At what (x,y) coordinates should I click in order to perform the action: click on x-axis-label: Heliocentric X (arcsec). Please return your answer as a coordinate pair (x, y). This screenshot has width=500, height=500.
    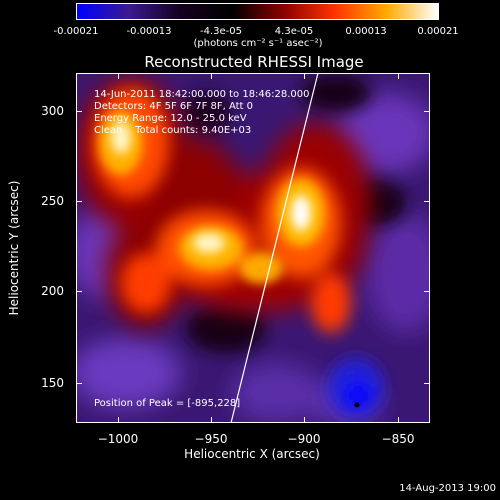
    Looking at the image, I should click on (252, 454).